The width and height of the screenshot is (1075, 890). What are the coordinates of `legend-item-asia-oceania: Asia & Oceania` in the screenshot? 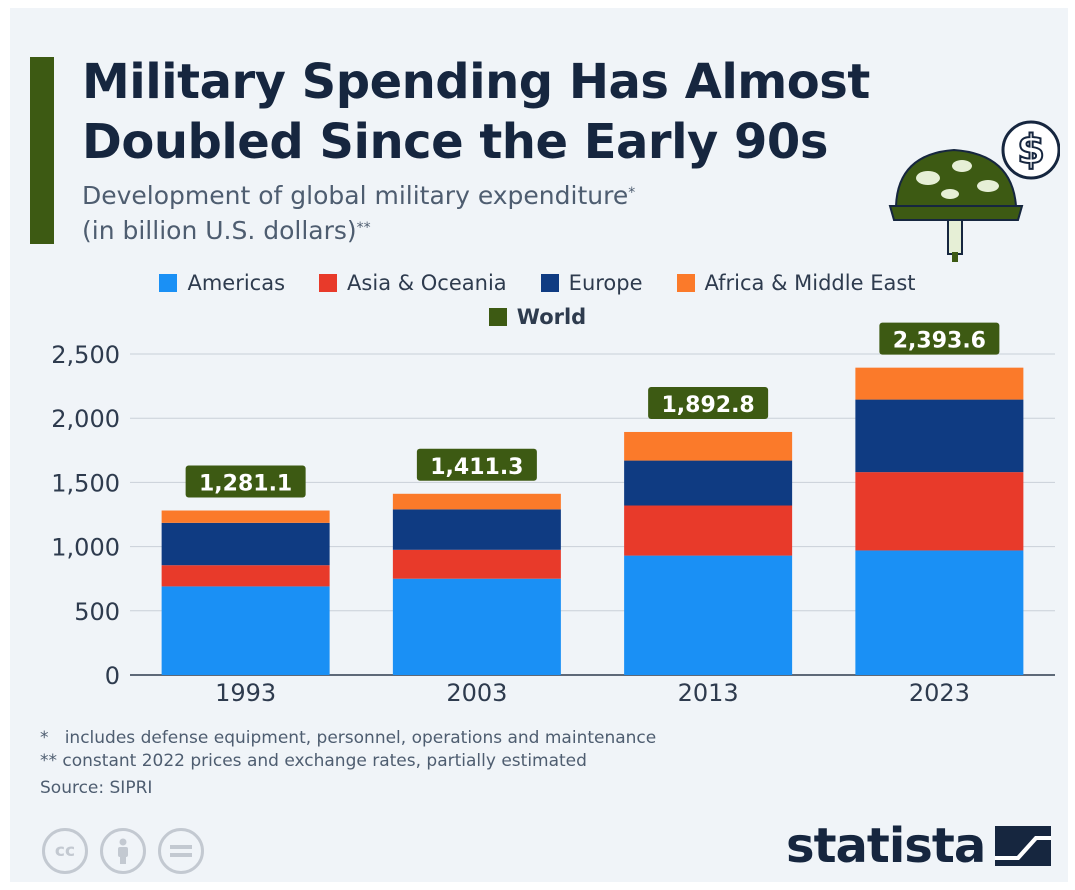 It's located at (413, 283).